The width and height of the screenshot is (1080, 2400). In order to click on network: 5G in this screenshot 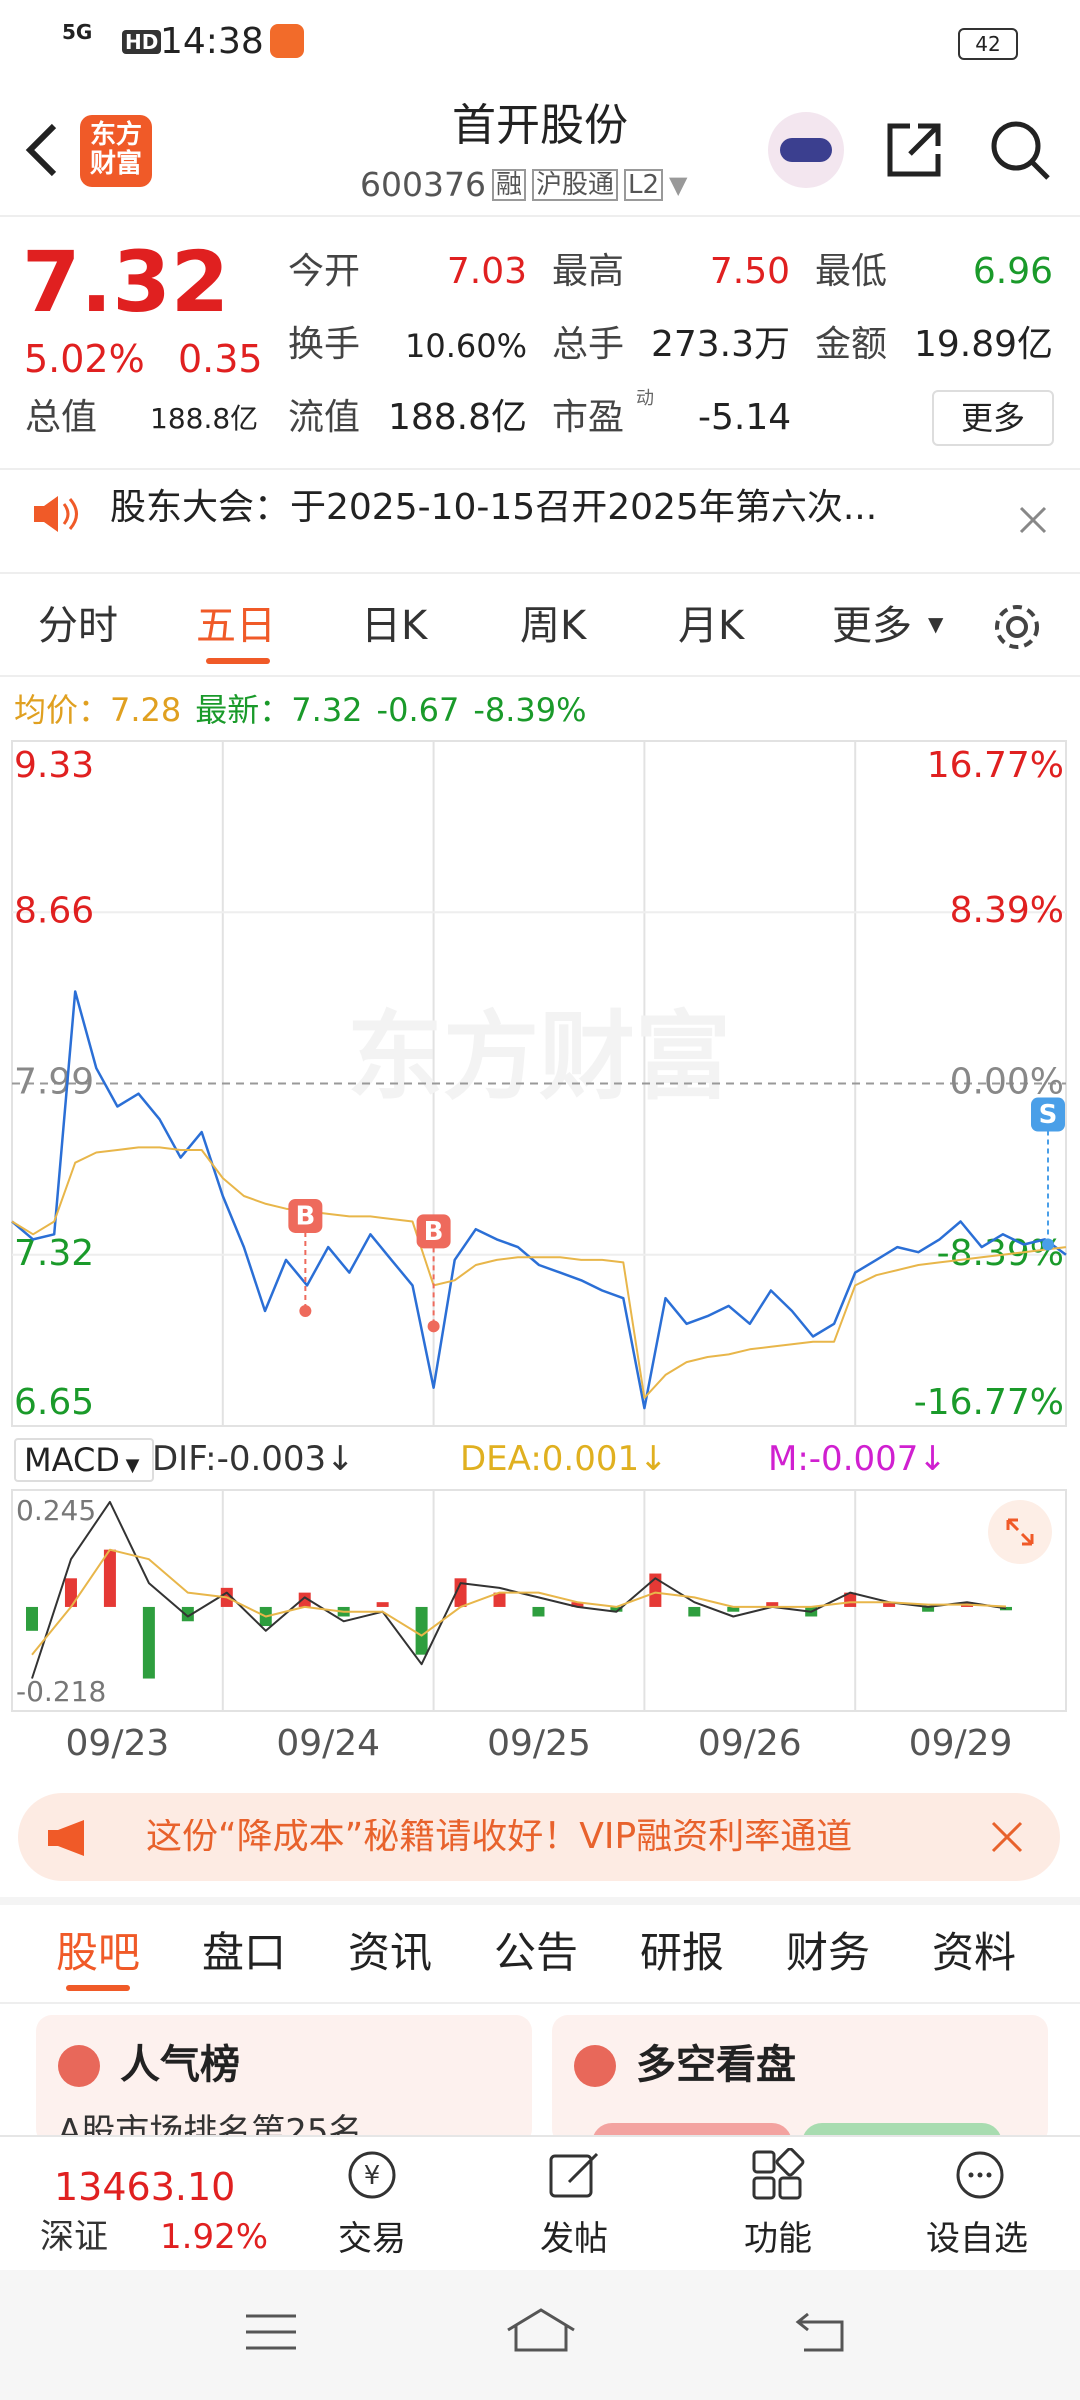, I will do `click(77, 32)`.